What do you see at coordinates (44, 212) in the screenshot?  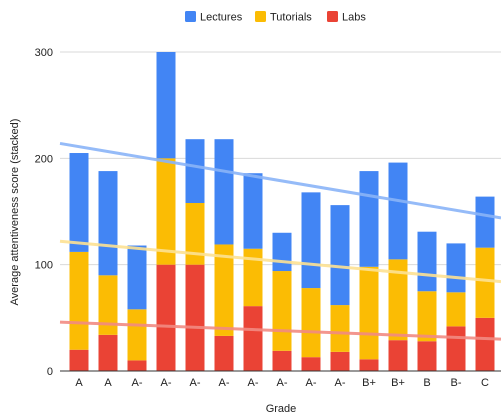 I see `y-axis-ticks: 0 100 200 300` at bounding box center [44, 212].